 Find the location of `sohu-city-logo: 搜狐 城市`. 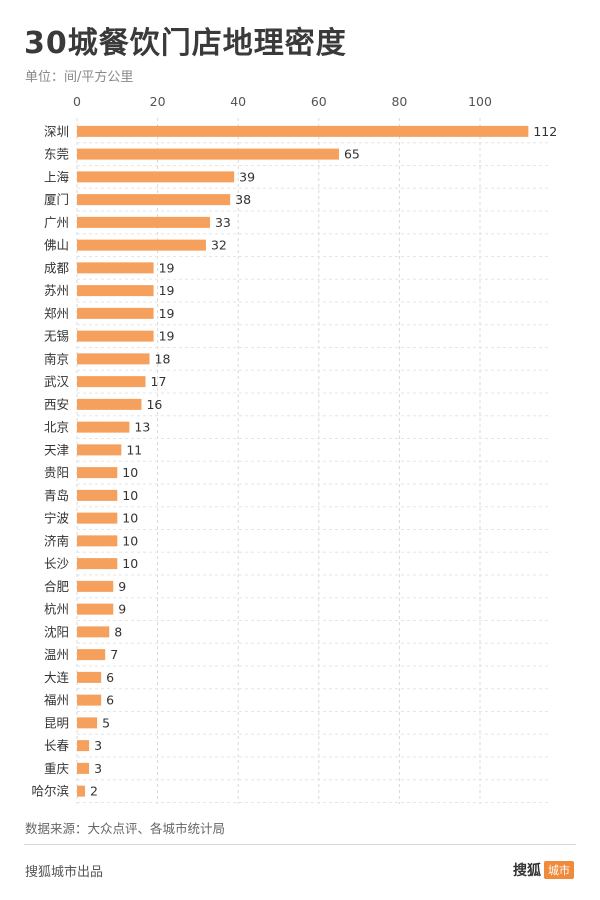

sohu-city-logo: 搜狐 城市 is located at coordinates (543, 870).